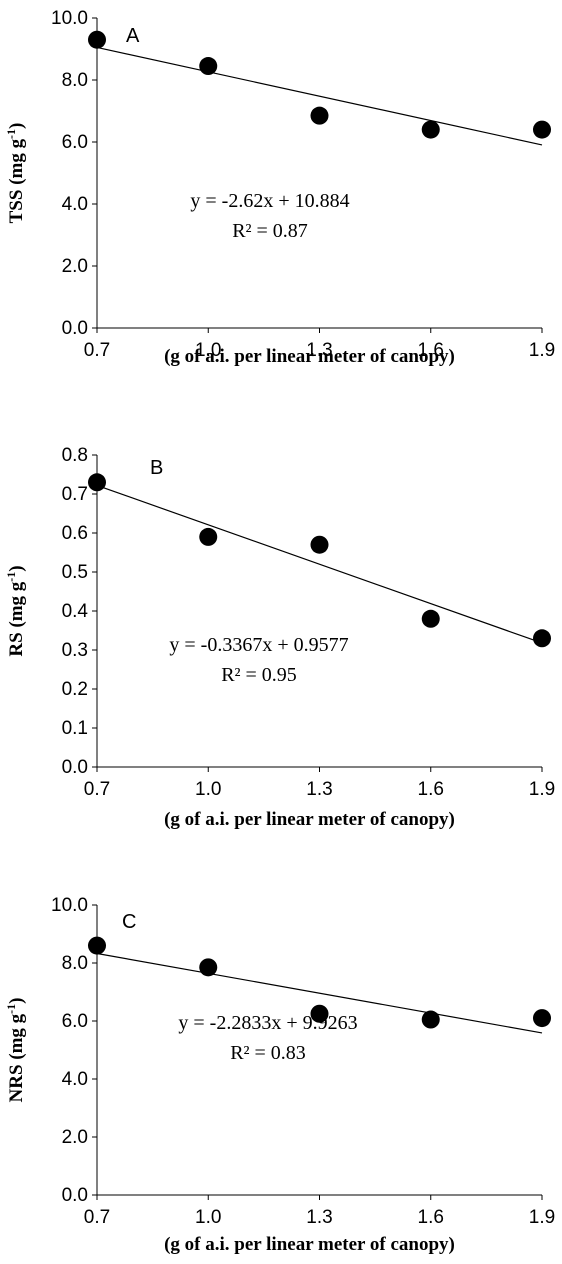 This screenshot has height=1264, width=562. What do you see at coordinates (75, 533) in the screenshot?
I see `y-tick-label: 0.6` at bounding box center [75, 533].